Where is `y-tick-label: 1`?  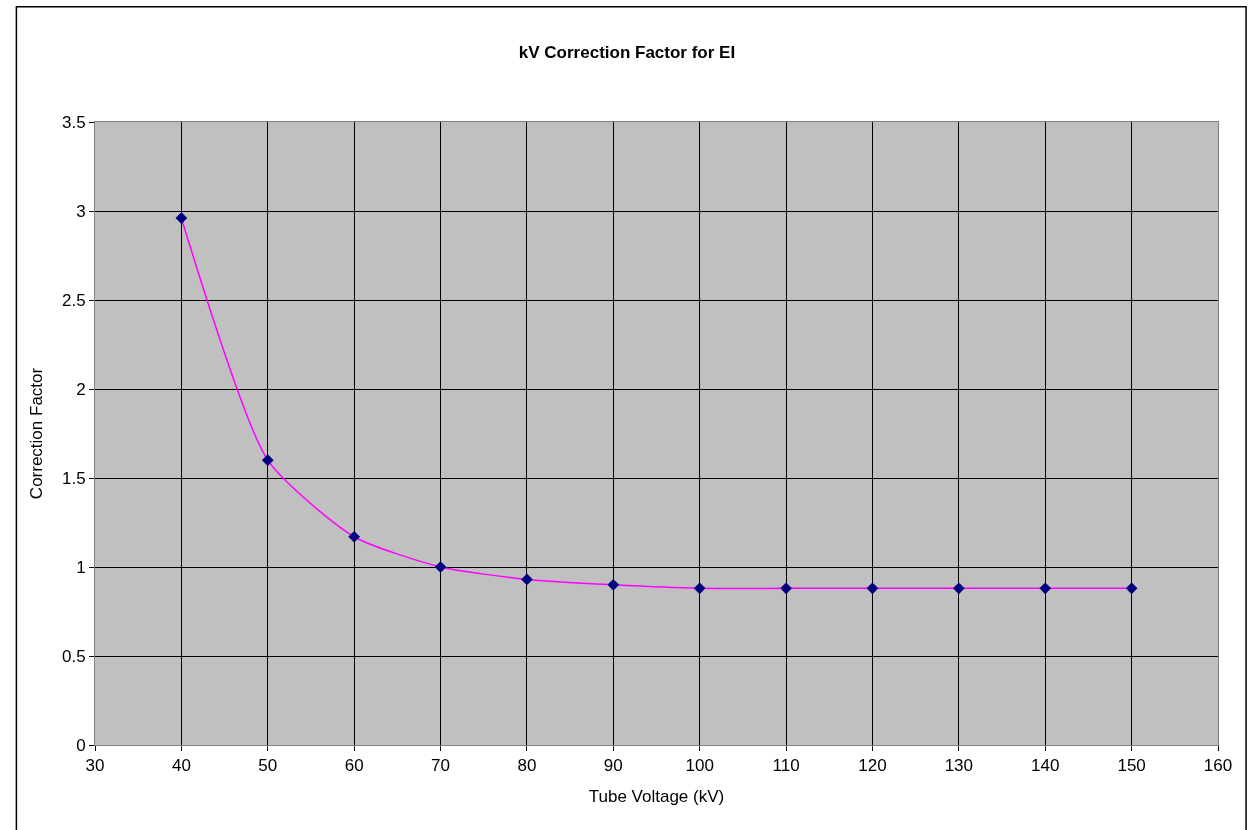
y-tick-label: 1 is located at coordinates (81, 567).